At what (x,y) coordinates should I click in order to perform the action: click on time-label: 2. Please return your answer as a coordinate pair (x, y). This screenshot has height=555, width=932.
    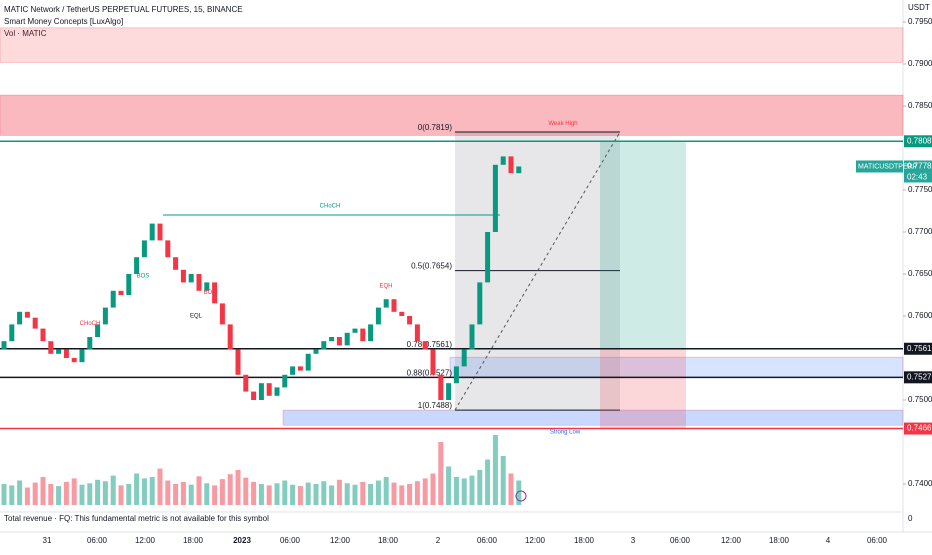
    Looking at the image, I should click on (438, 540).